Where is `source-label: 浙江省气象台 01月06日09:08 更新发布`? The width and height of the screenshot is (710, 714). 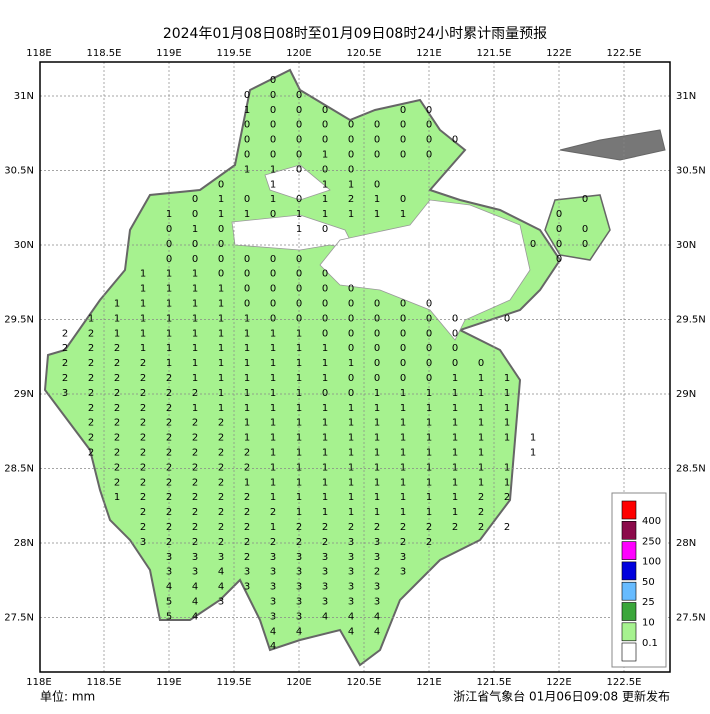
source-label: 浙江省气象台 01月06日09:08 更新发布 is located at coordinates (561, 696).